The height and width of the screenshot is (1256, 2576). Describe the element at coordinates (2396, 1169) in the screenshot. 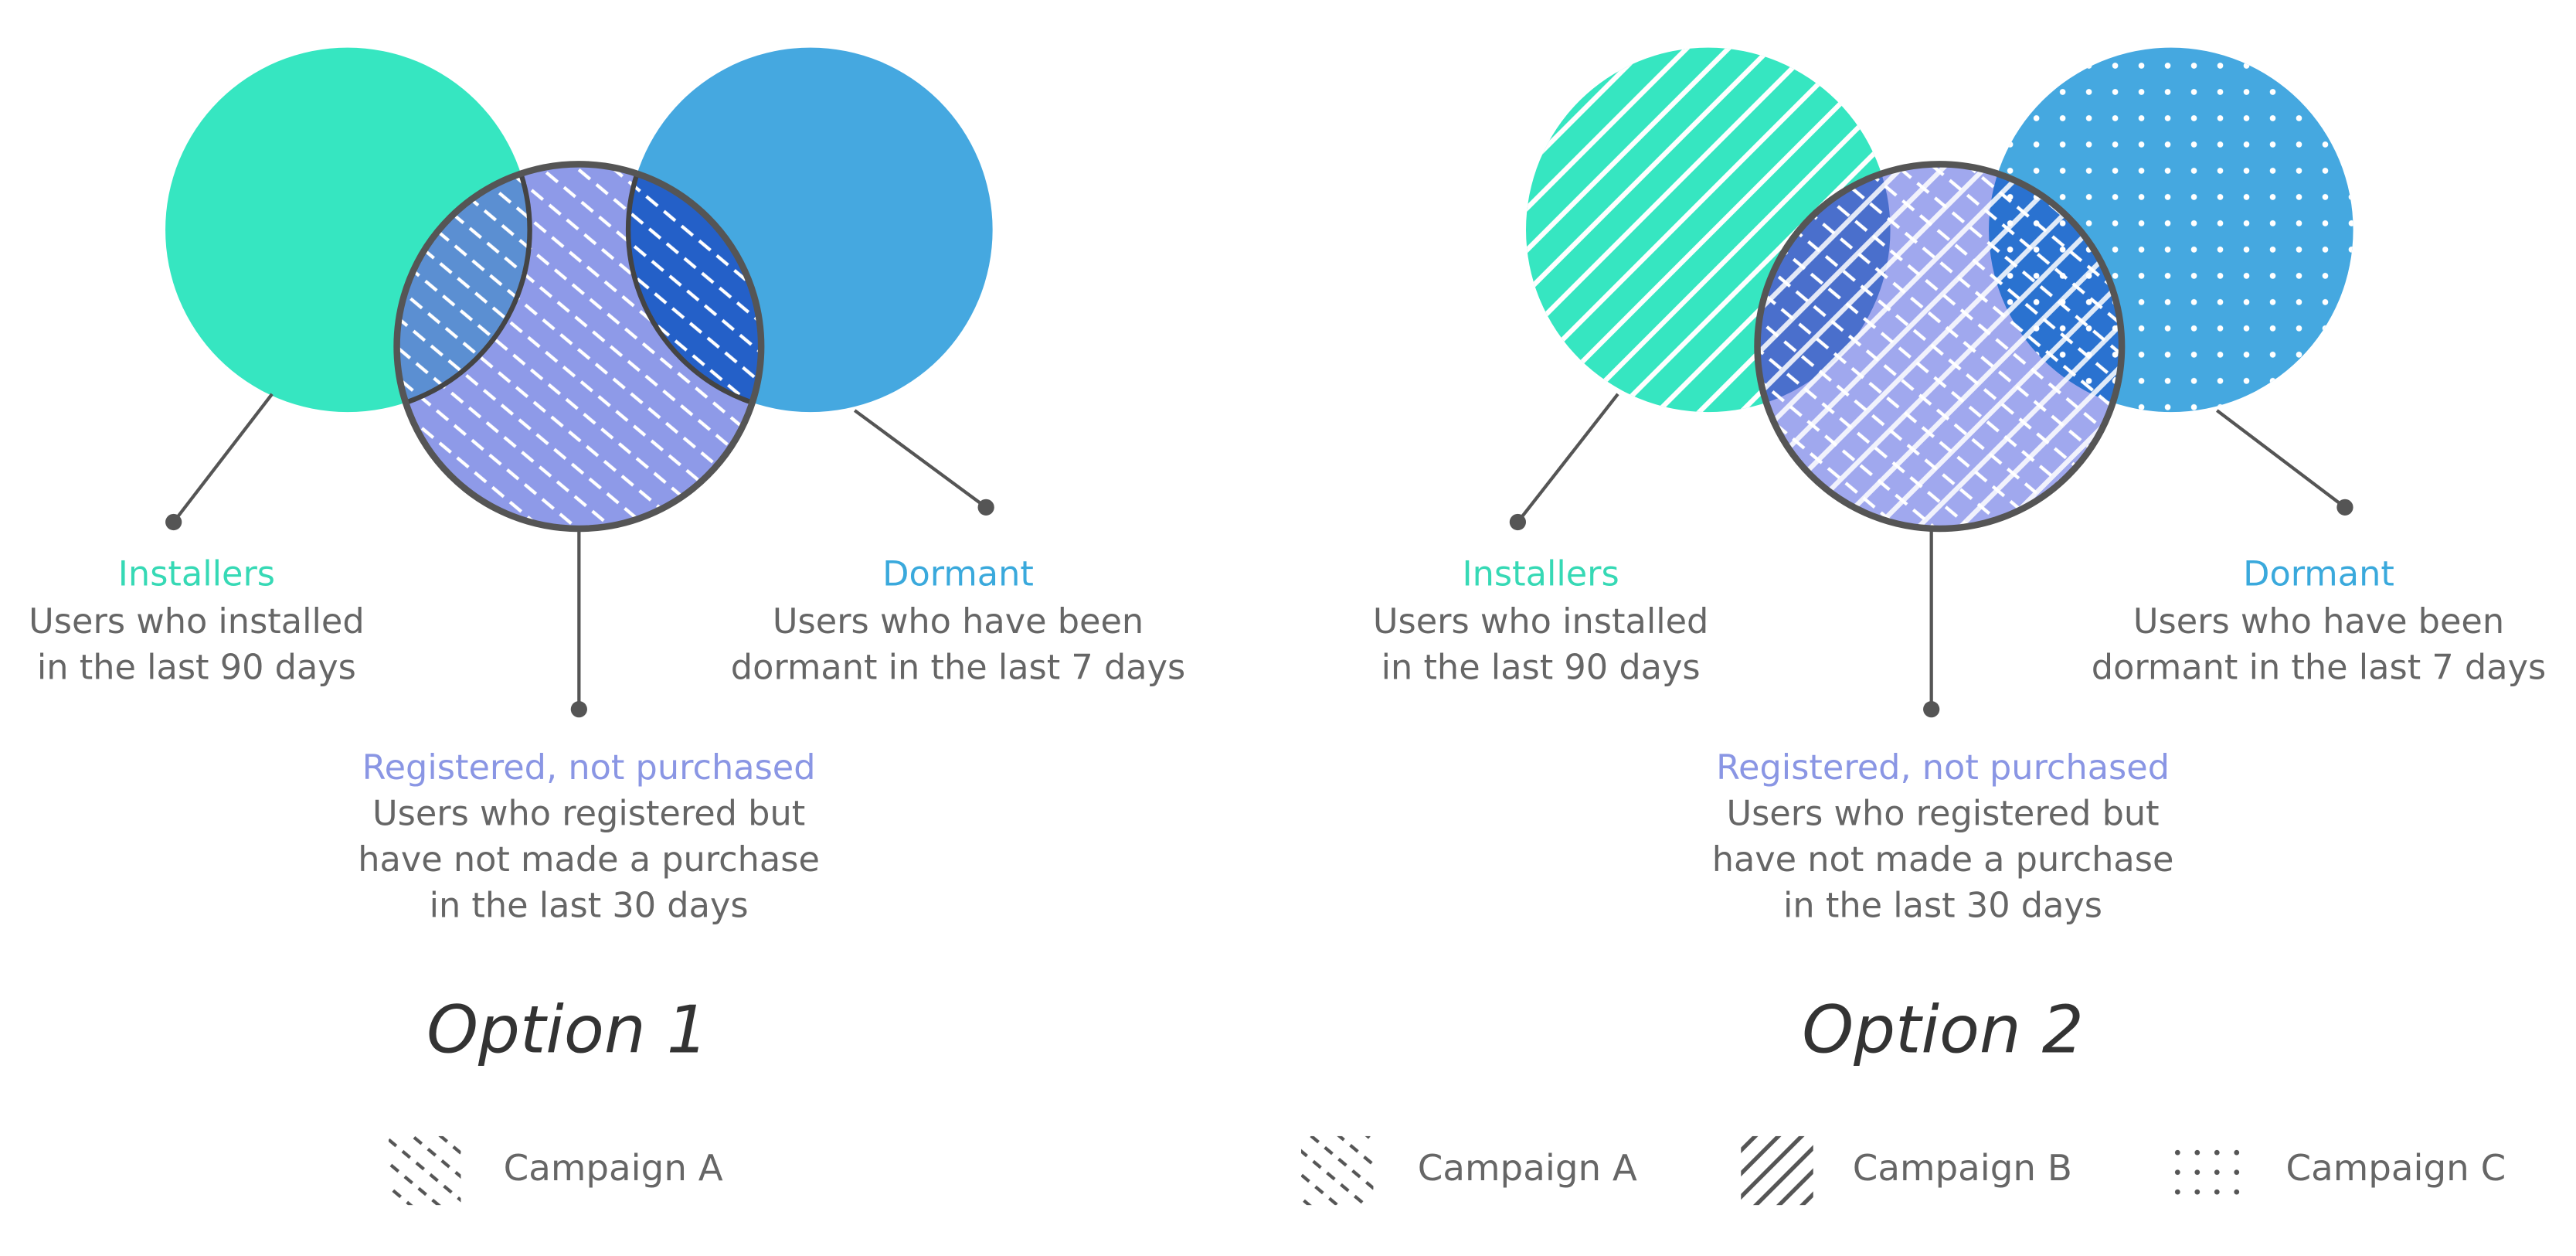

I see `legend-label: Campaign C` at that location.